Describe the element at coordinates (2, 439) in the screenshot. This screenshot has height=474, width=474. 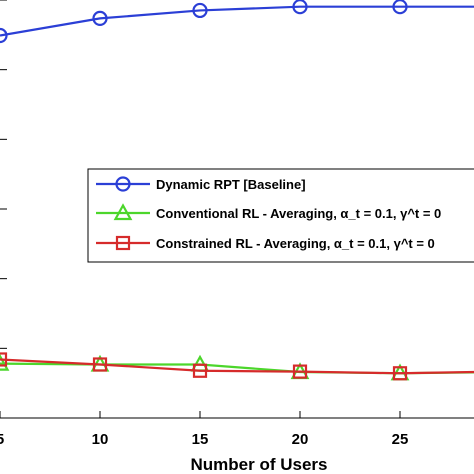
I see `x-tick-label-5: 5` at that location.